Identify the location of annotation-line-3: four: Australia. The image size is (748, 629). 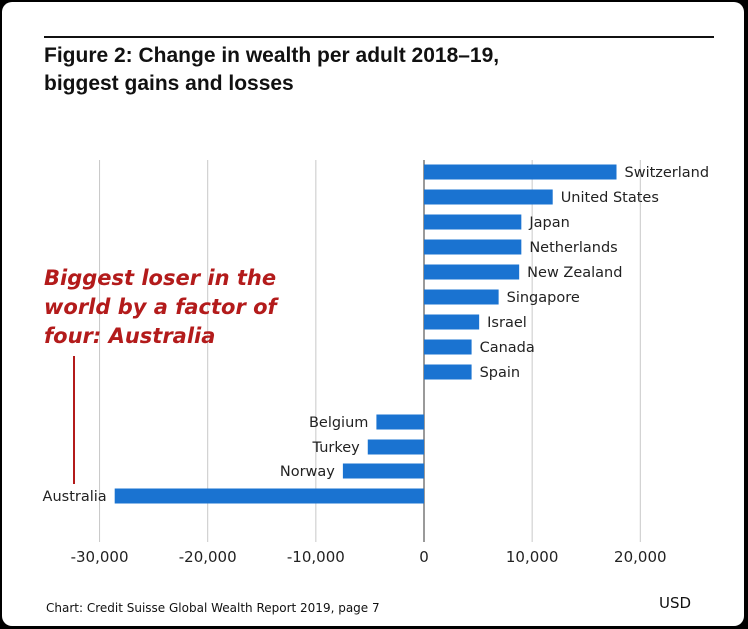
(130, 336).